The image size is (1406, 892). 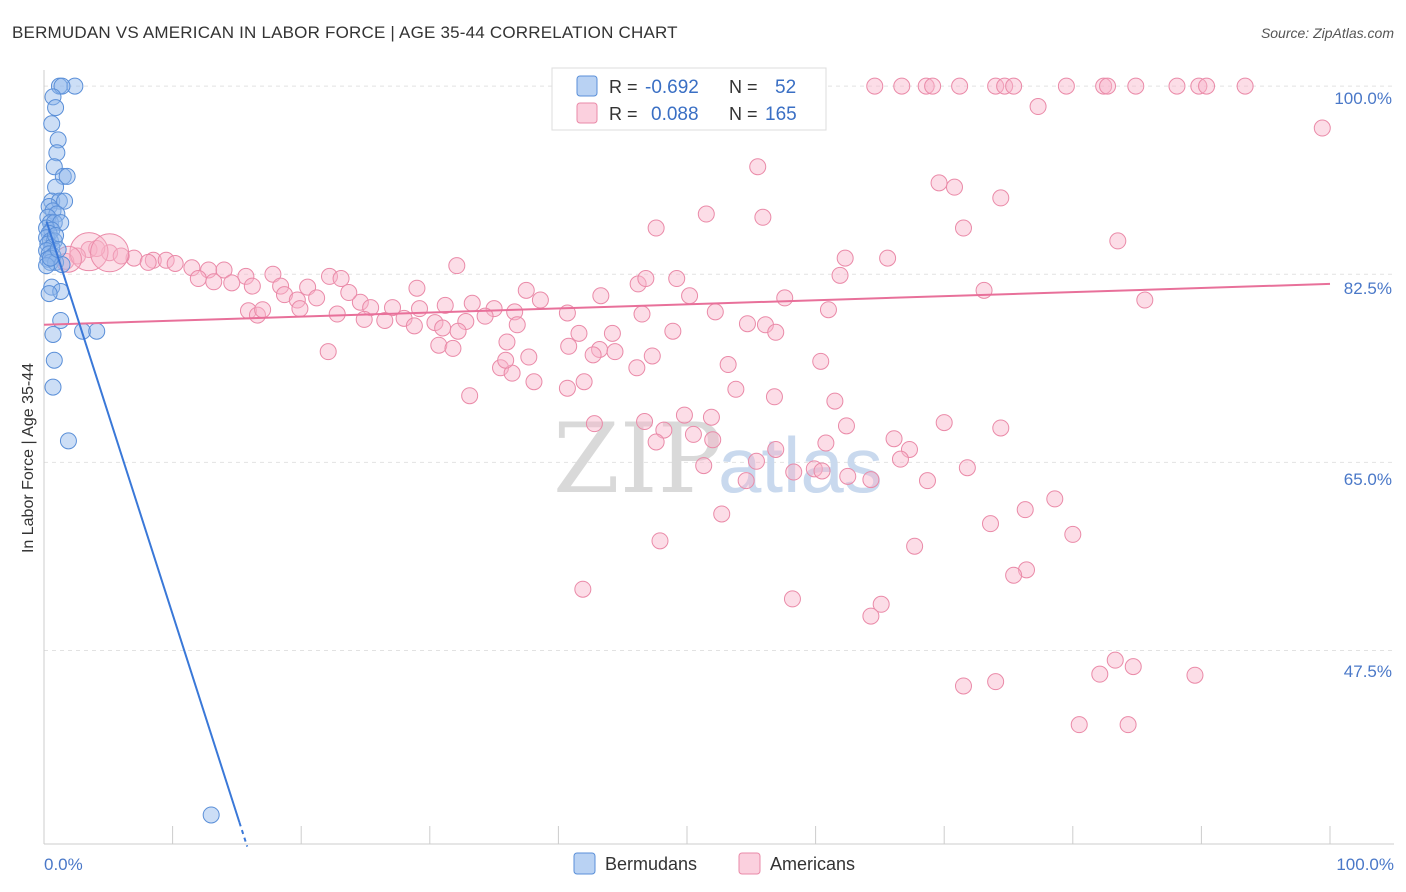 What do you see at coordinates (1363, 98) in the screenshot?
I see `y-tick-label: 100.0%` at bounding box center [1363, 98].